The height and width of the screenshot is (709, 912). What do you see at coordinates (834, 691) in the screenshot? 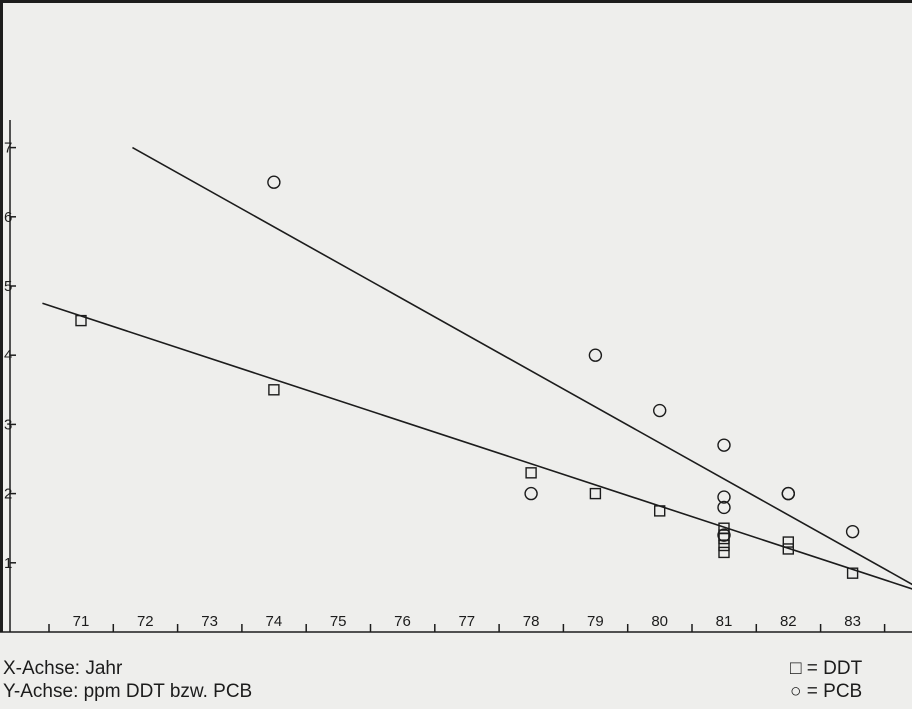
I see `legend-pcb-label: = PCB` at bounding box center [834, 691].